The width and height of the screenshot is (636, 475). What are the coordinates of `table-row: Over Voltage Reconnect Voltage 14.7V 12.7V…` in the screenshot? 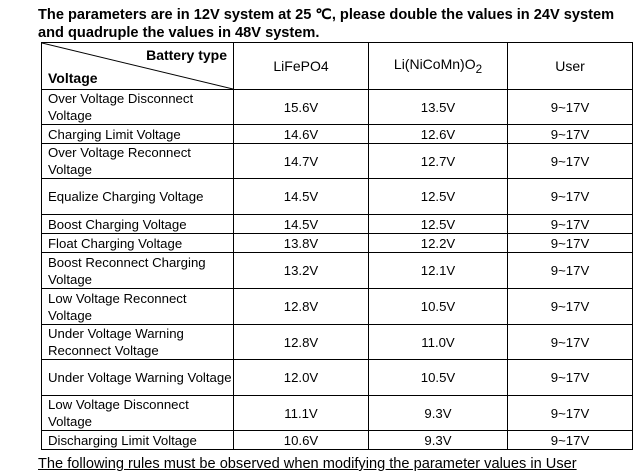 It's located at (337, 161).